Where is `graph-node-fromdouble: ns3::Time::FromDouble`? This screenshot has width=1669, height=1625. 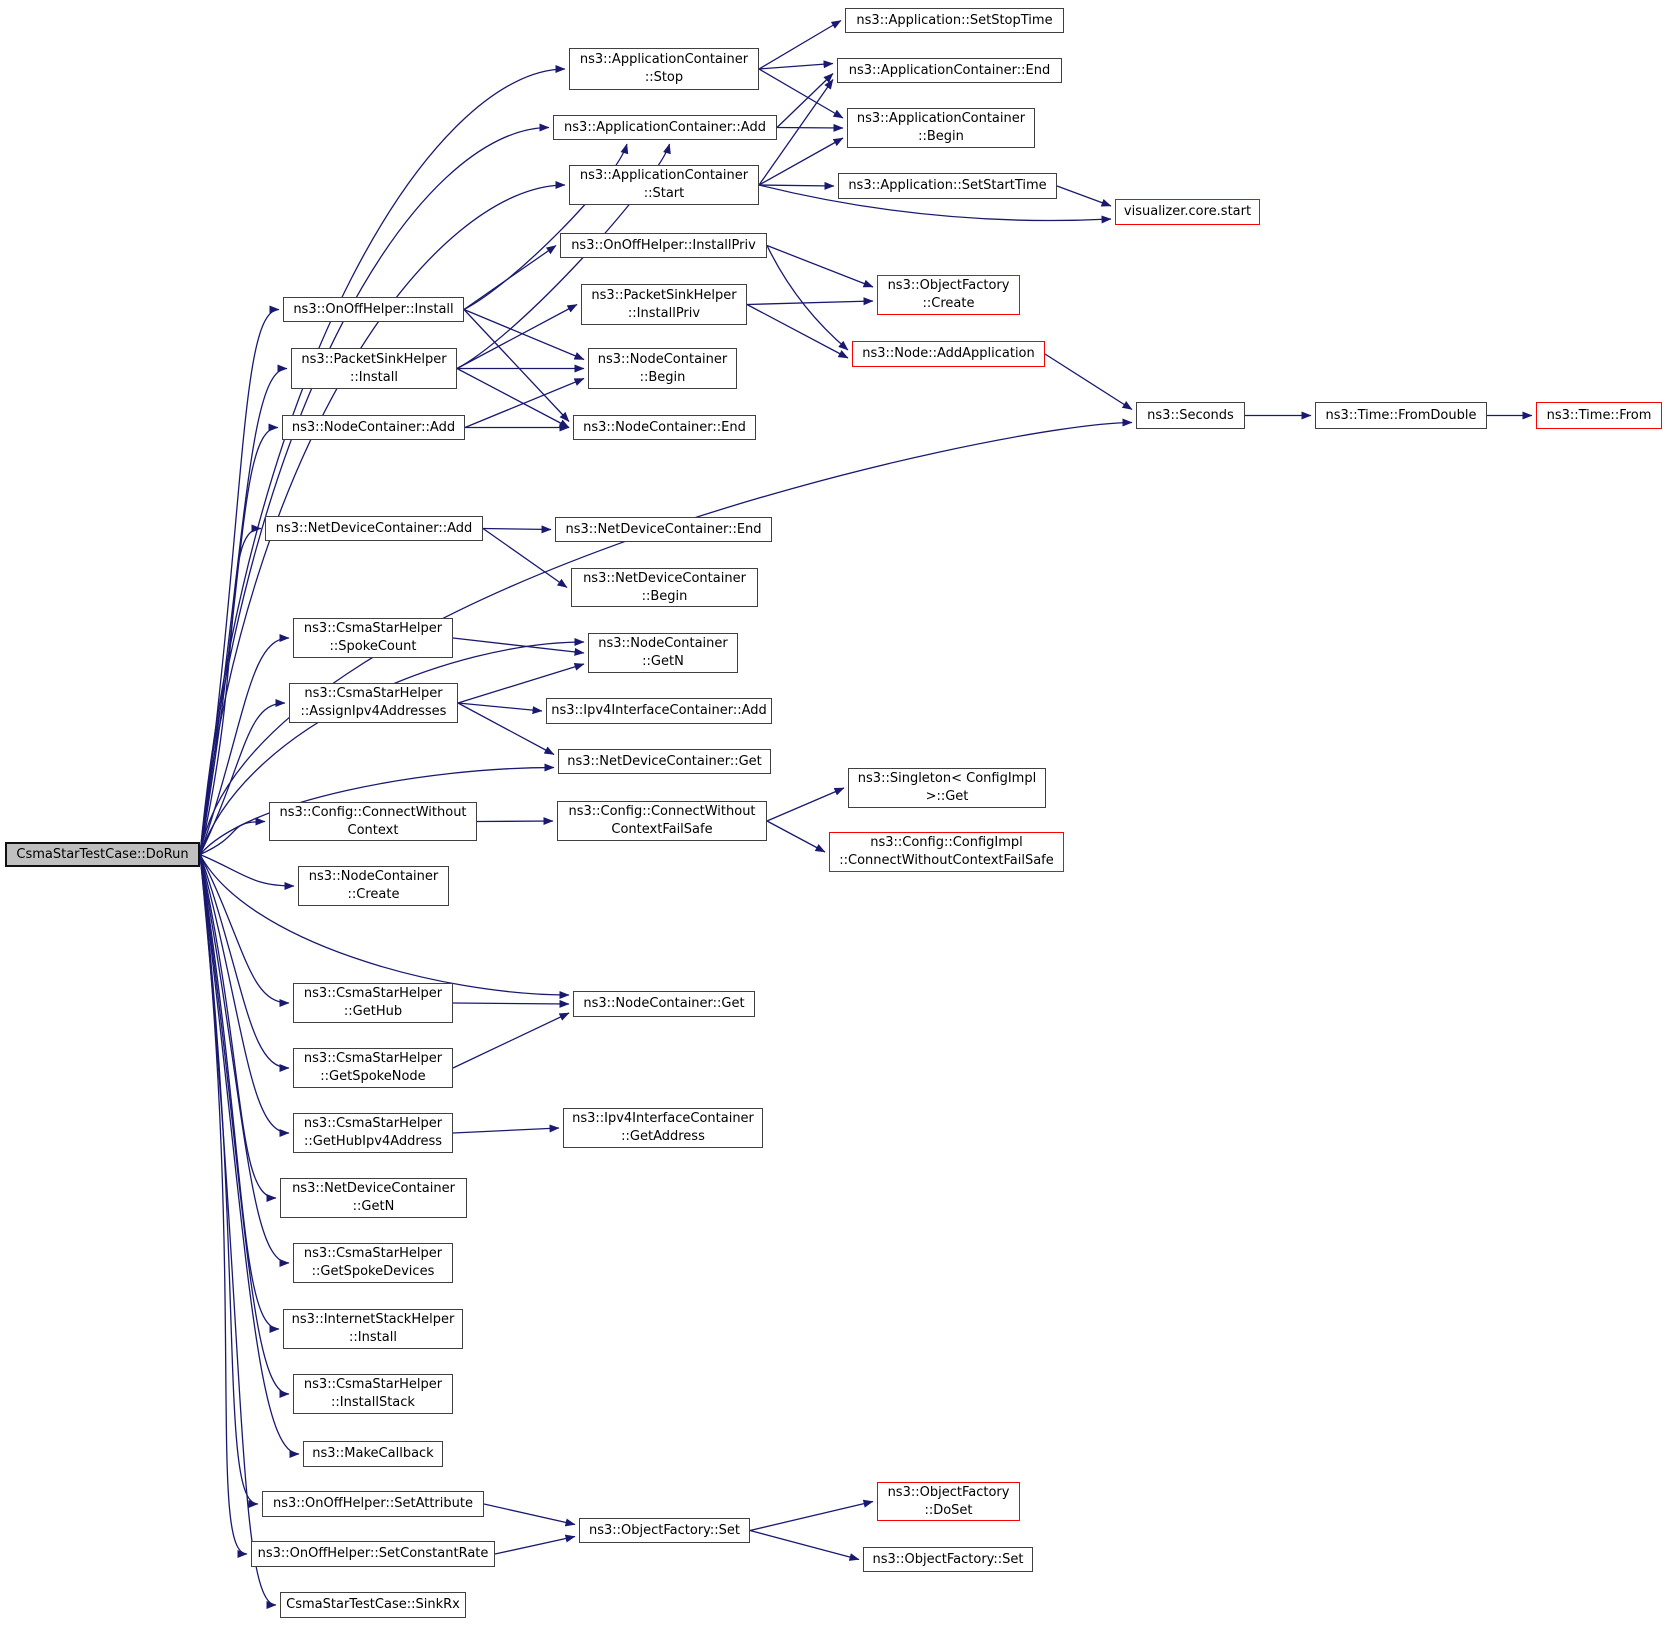
graph-node-fromdouble: ns3::Time::FromDouble is located at coordinates (1401, 415).